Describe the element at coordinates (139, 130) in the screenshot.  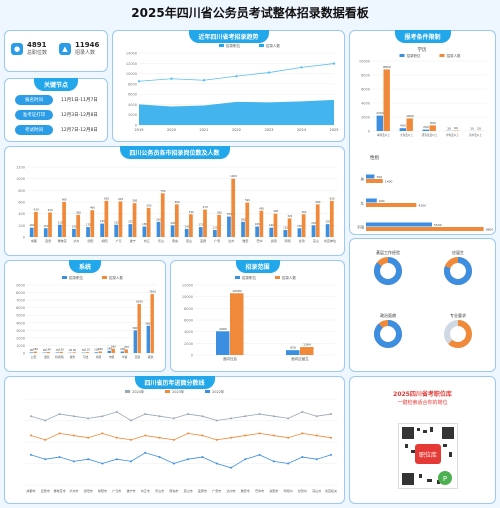
I see `x-tick-label: 2019` at that location.